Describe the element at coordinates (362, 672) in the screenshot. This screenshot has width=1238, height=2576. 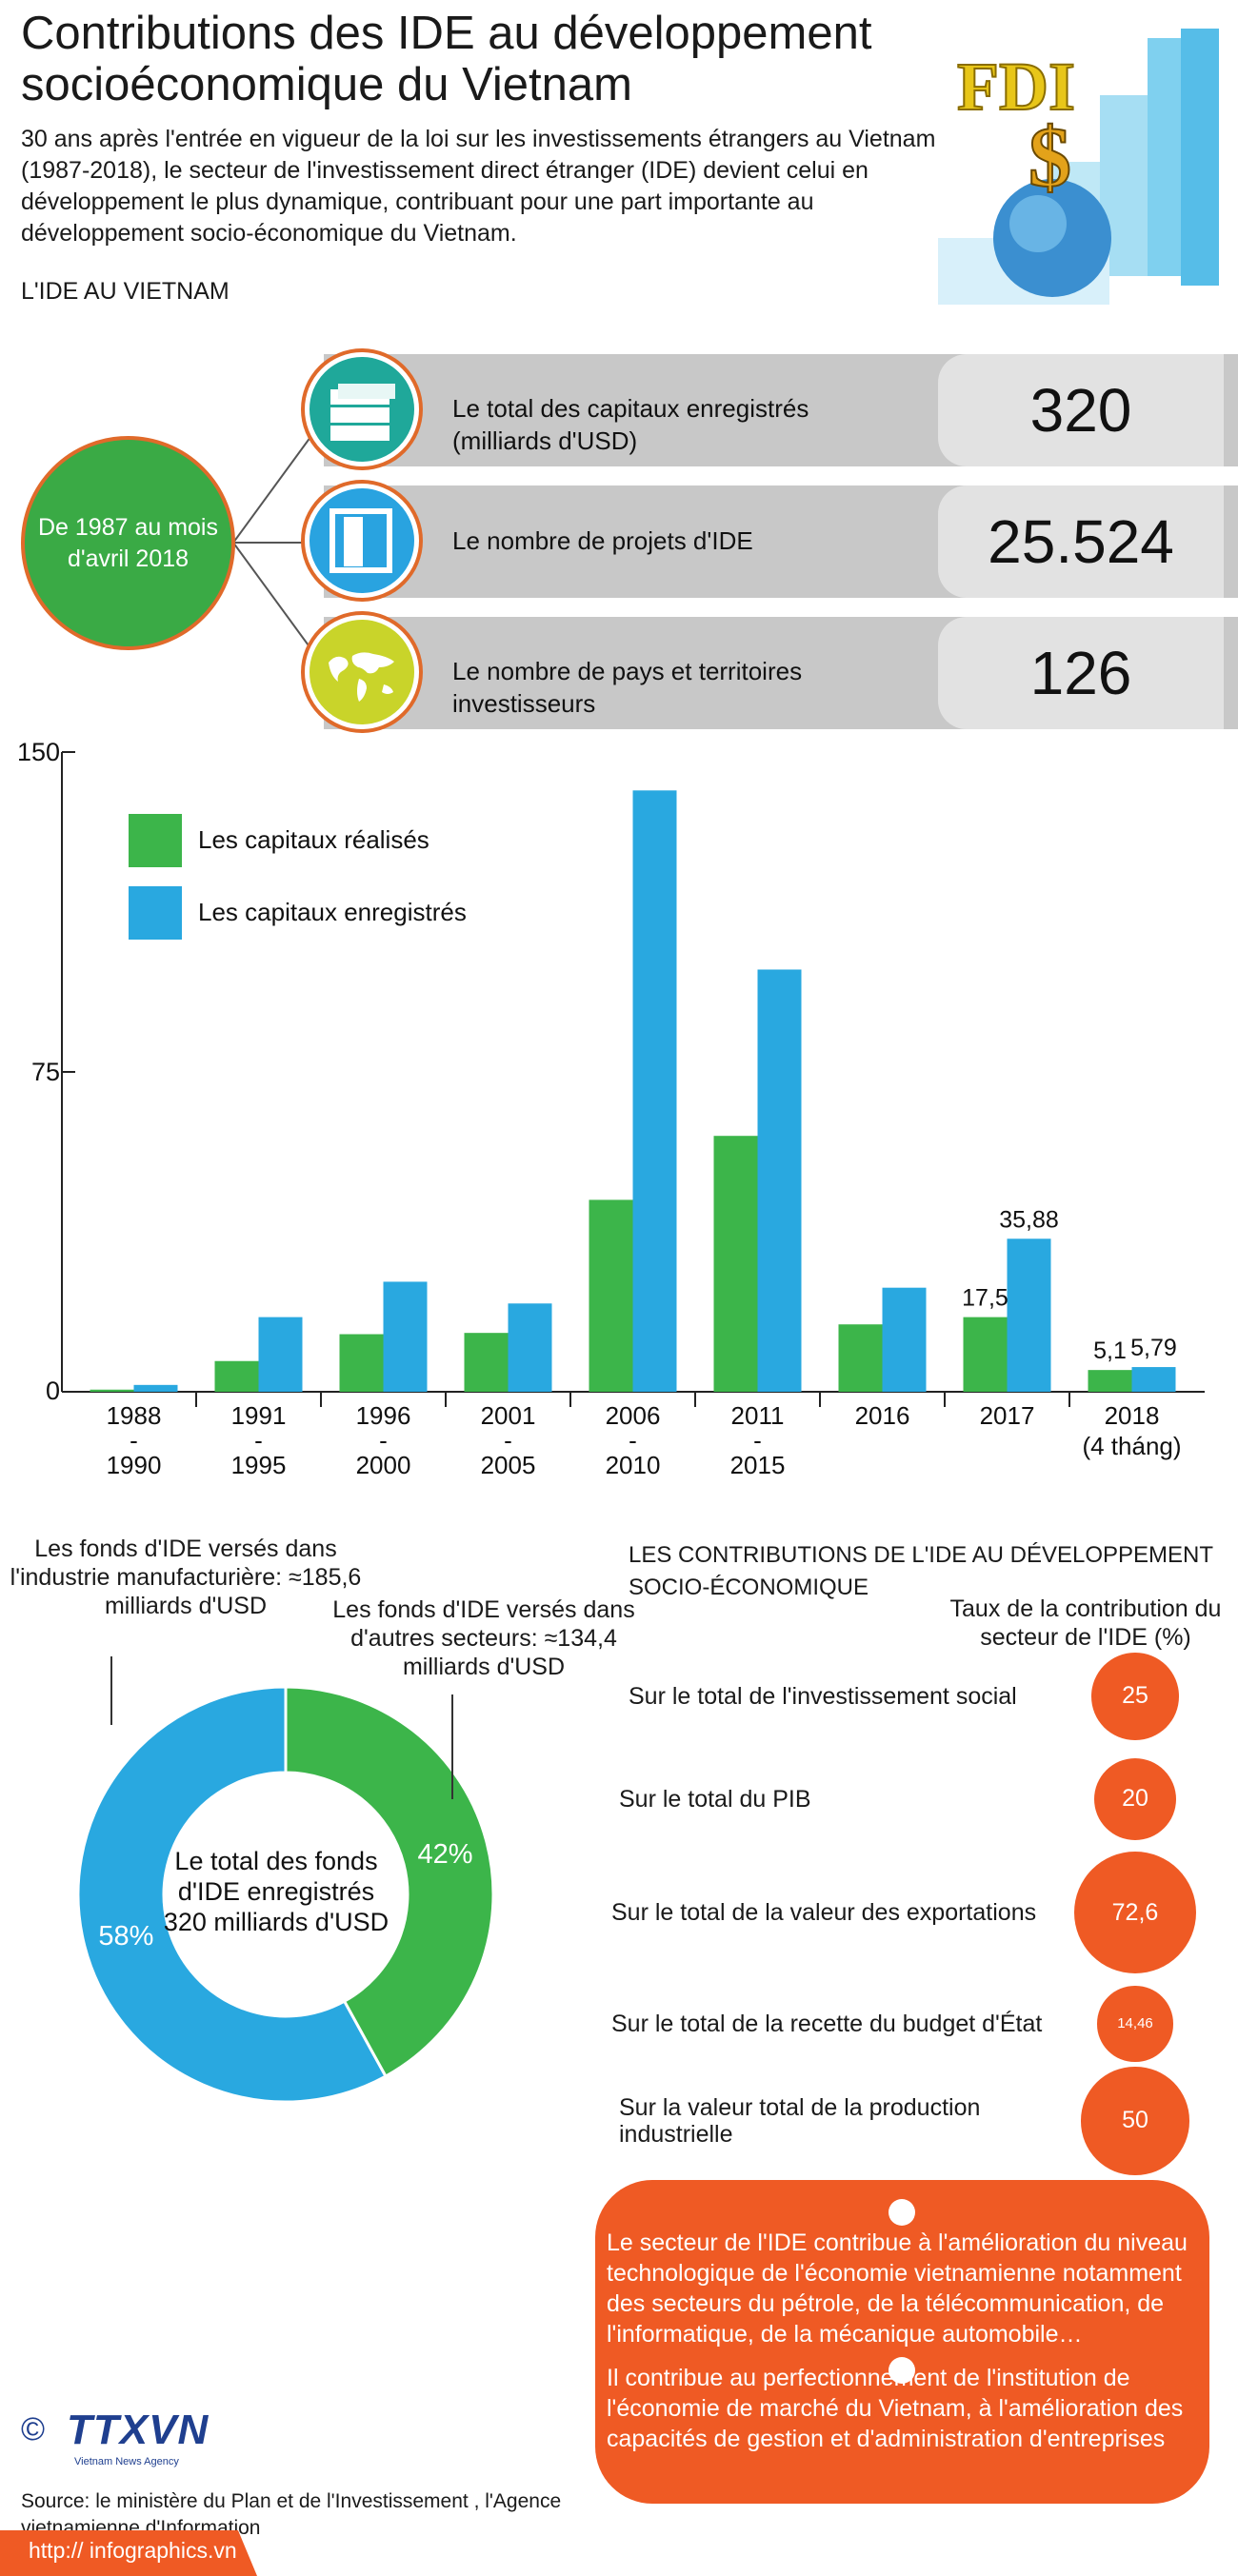
I see `world-map-icon` at that location.